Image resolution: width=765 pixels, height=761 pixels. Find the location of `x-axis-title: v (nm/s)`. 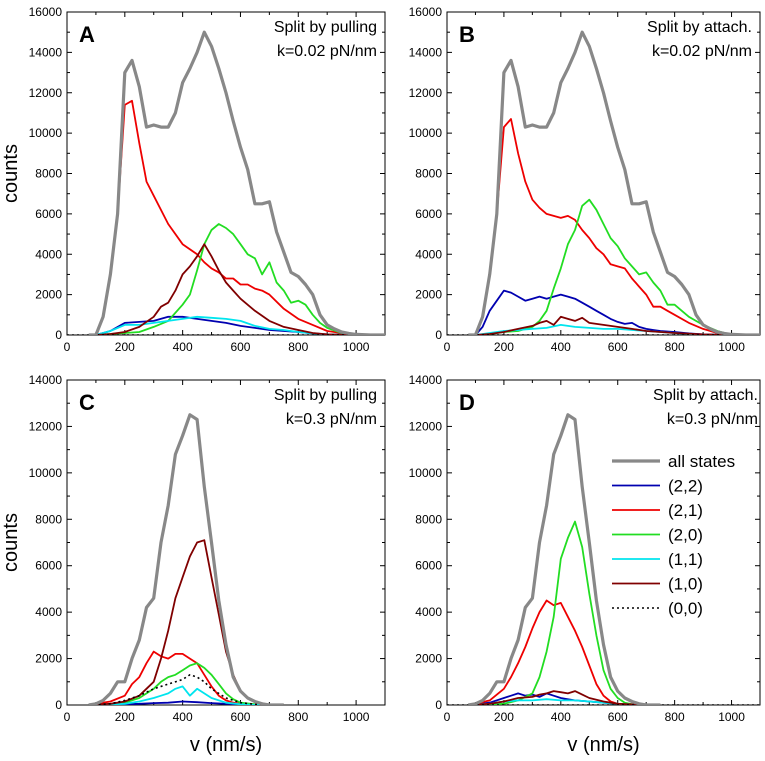

x-axis-title: v (nm/s) is located at coordinates (603, 745).